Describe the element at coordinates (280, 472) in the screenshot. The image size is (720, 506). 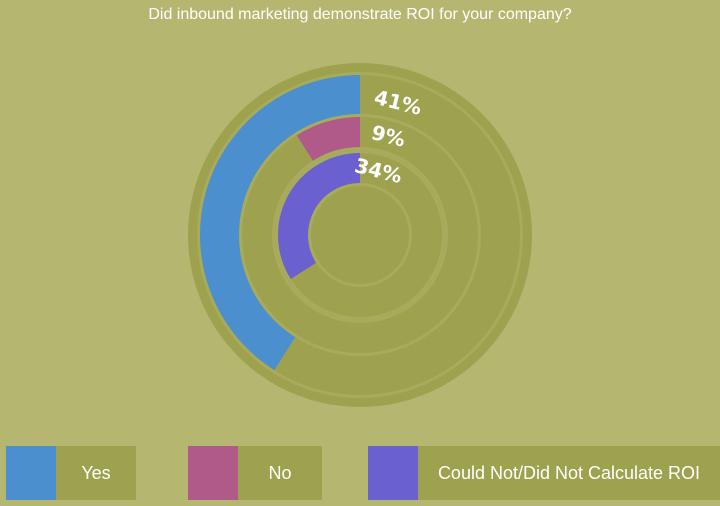
I see `legend-label-no: No` at that location.